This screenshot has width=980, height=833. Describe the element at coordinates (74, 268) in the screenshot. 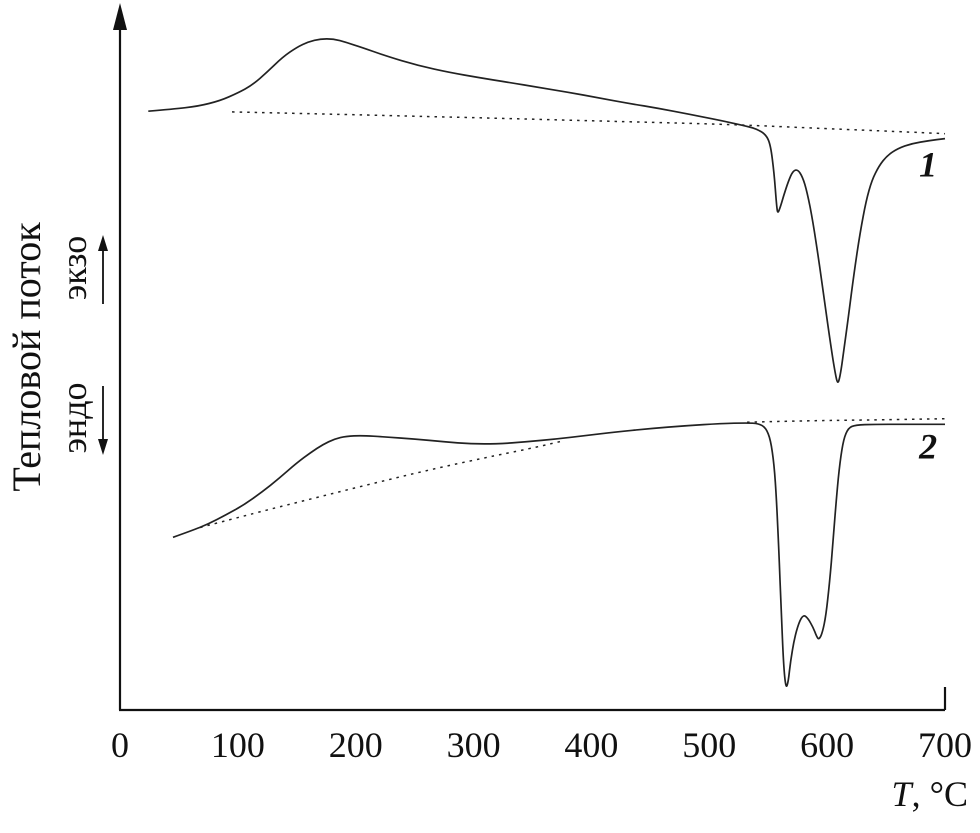

I see `exo-label: экзо` at that location.